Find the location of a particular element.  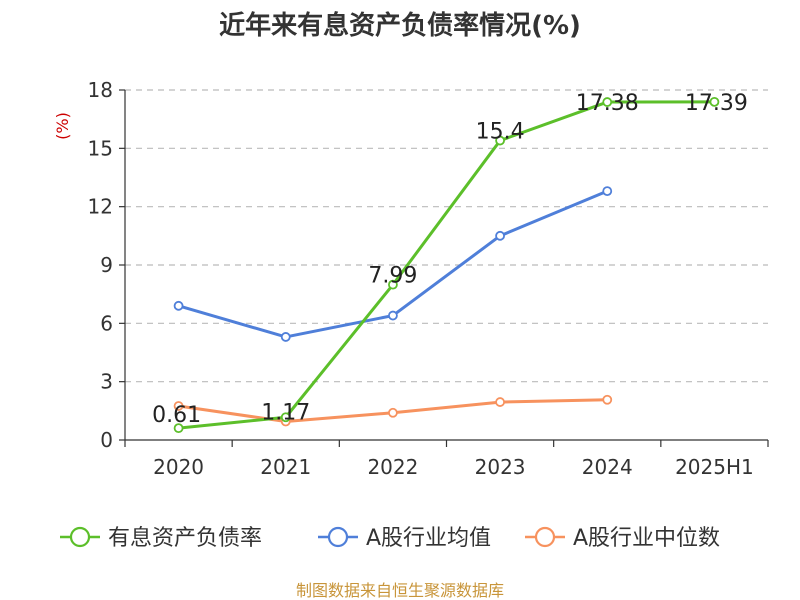

y-tick-label: 9 is located at coordinates (106, 265).